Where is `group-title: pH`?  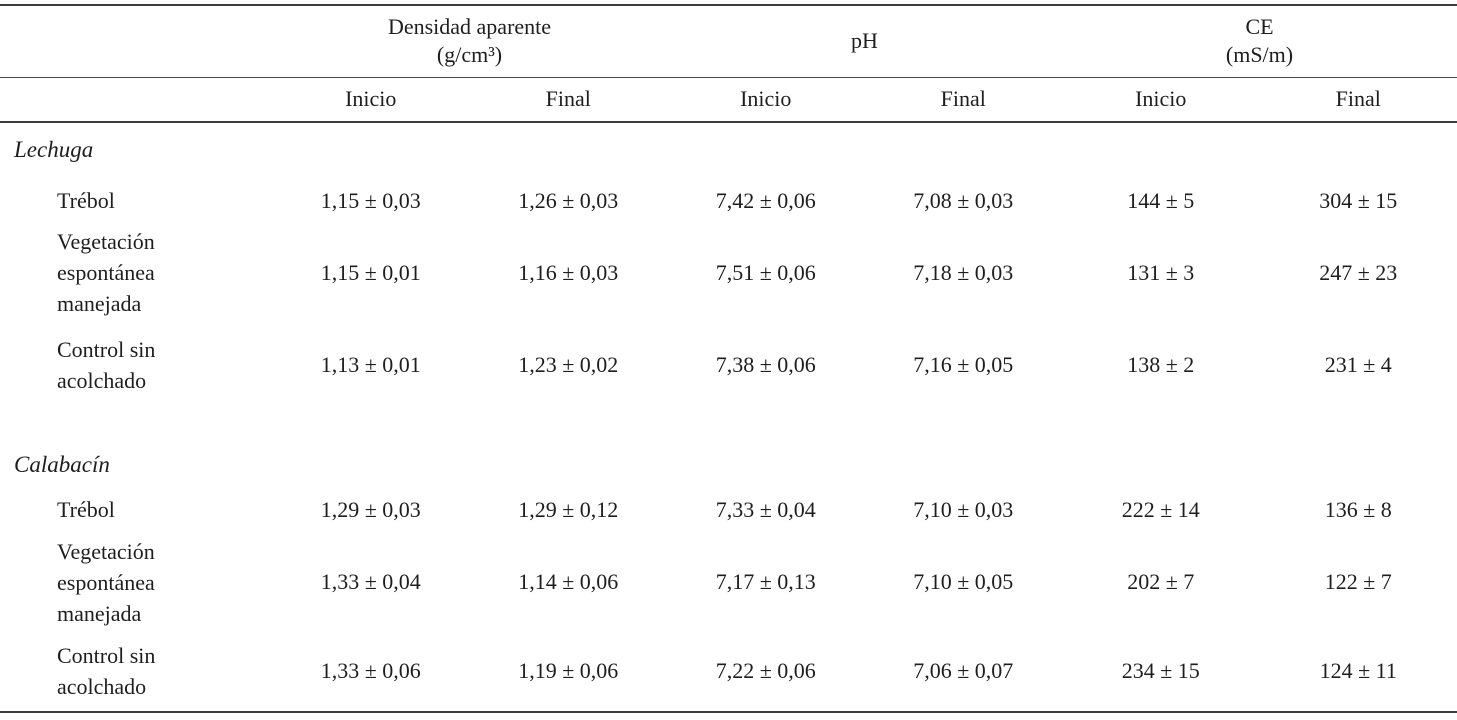 group-title: pH is located at coordinates (864, 40).